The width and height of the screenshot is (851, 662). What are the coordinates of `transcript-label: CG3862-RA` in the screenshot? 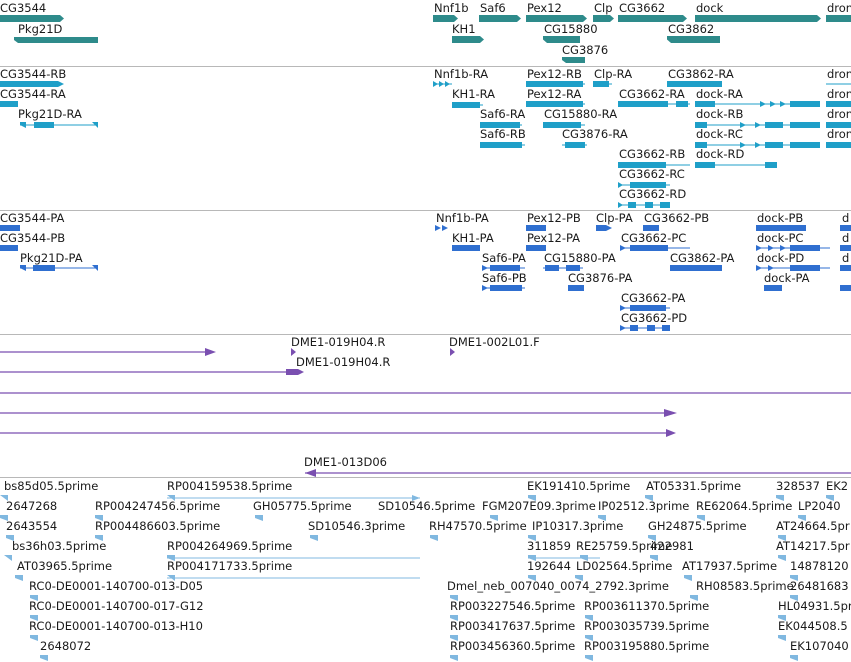 It's located at (701, 74).